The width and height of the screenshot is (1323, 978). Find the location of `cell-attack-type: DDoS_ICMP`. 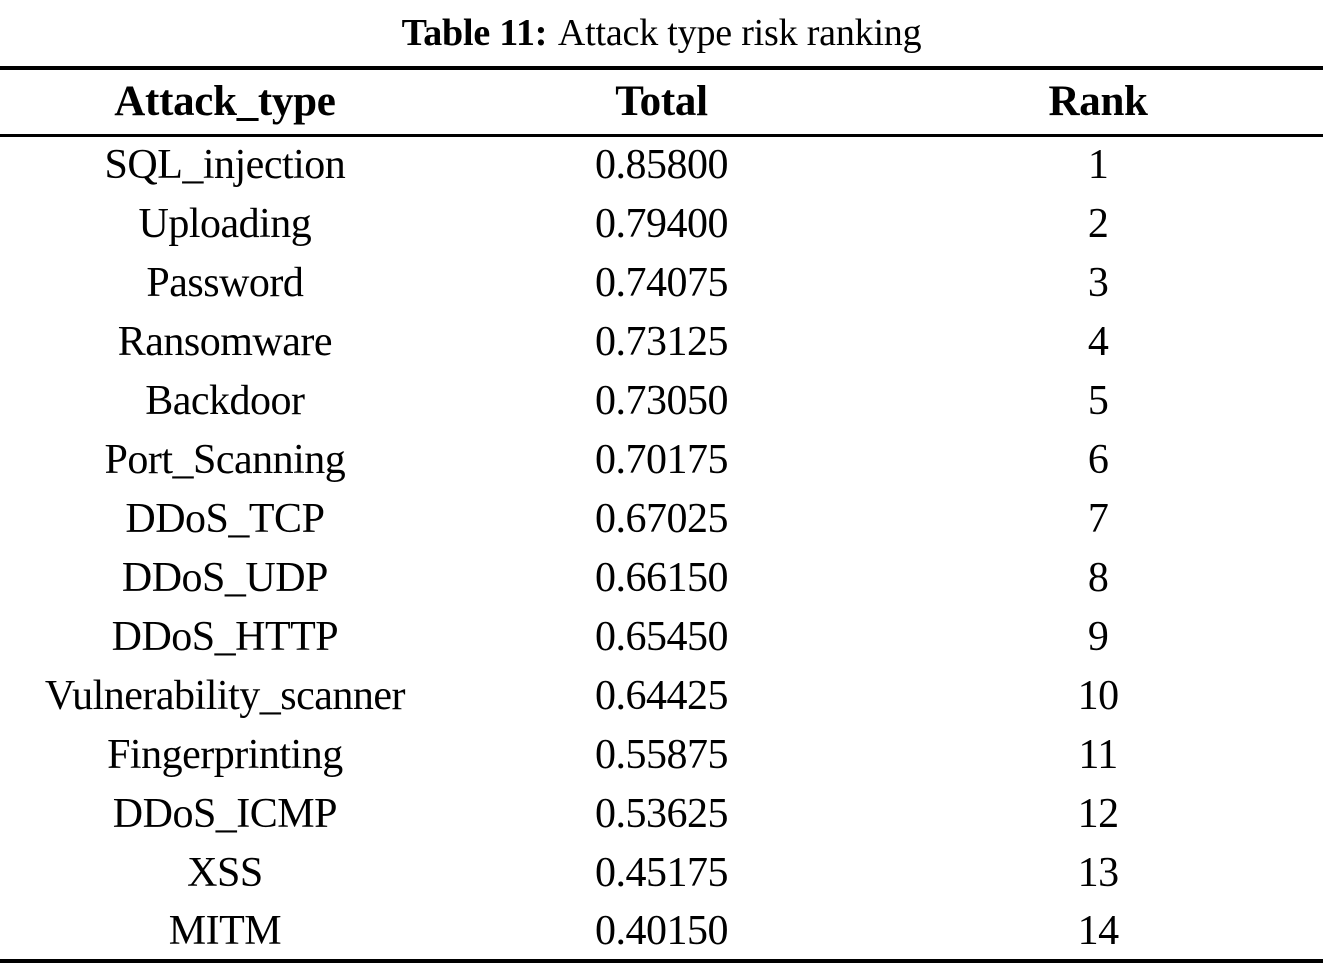

cell-attack-type: DDoS_ICMP is located at coordinates (225, 813).